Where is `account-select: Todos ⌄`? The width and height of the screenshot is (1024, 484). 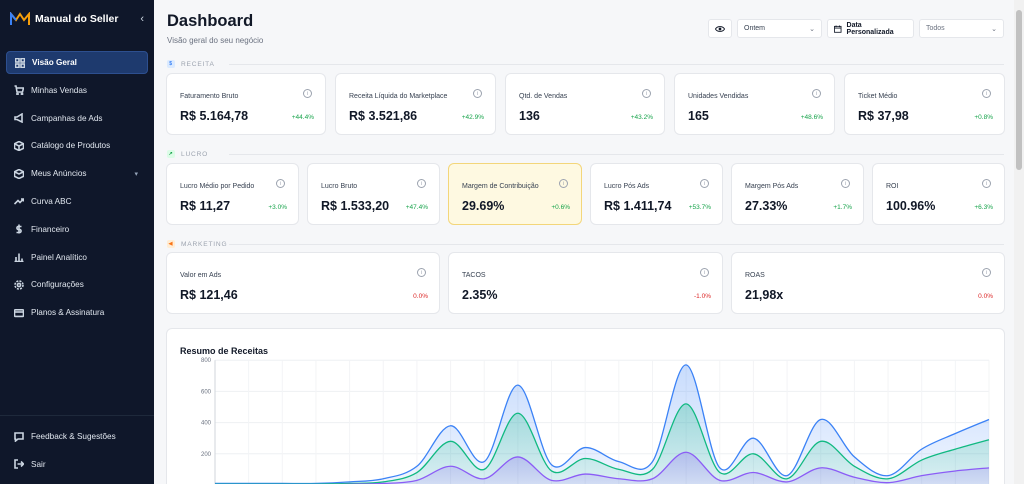
account-select: Todos ⌄ is located at coordinates (961, 28).